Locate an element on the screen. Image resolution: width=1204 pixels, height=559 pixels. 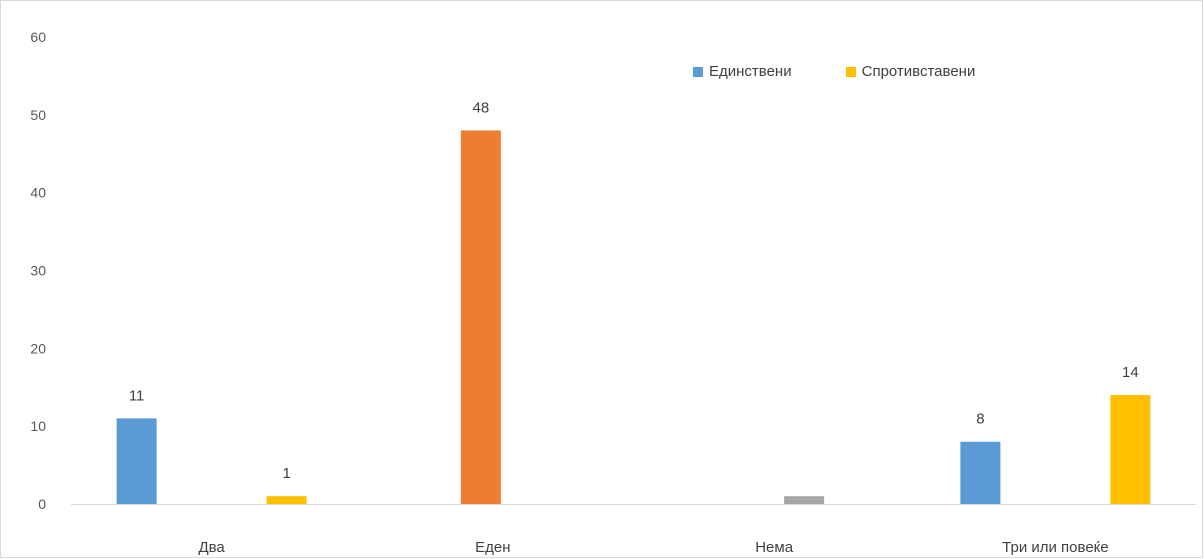
data-label: 14 is located at coordinates (1130, 372).